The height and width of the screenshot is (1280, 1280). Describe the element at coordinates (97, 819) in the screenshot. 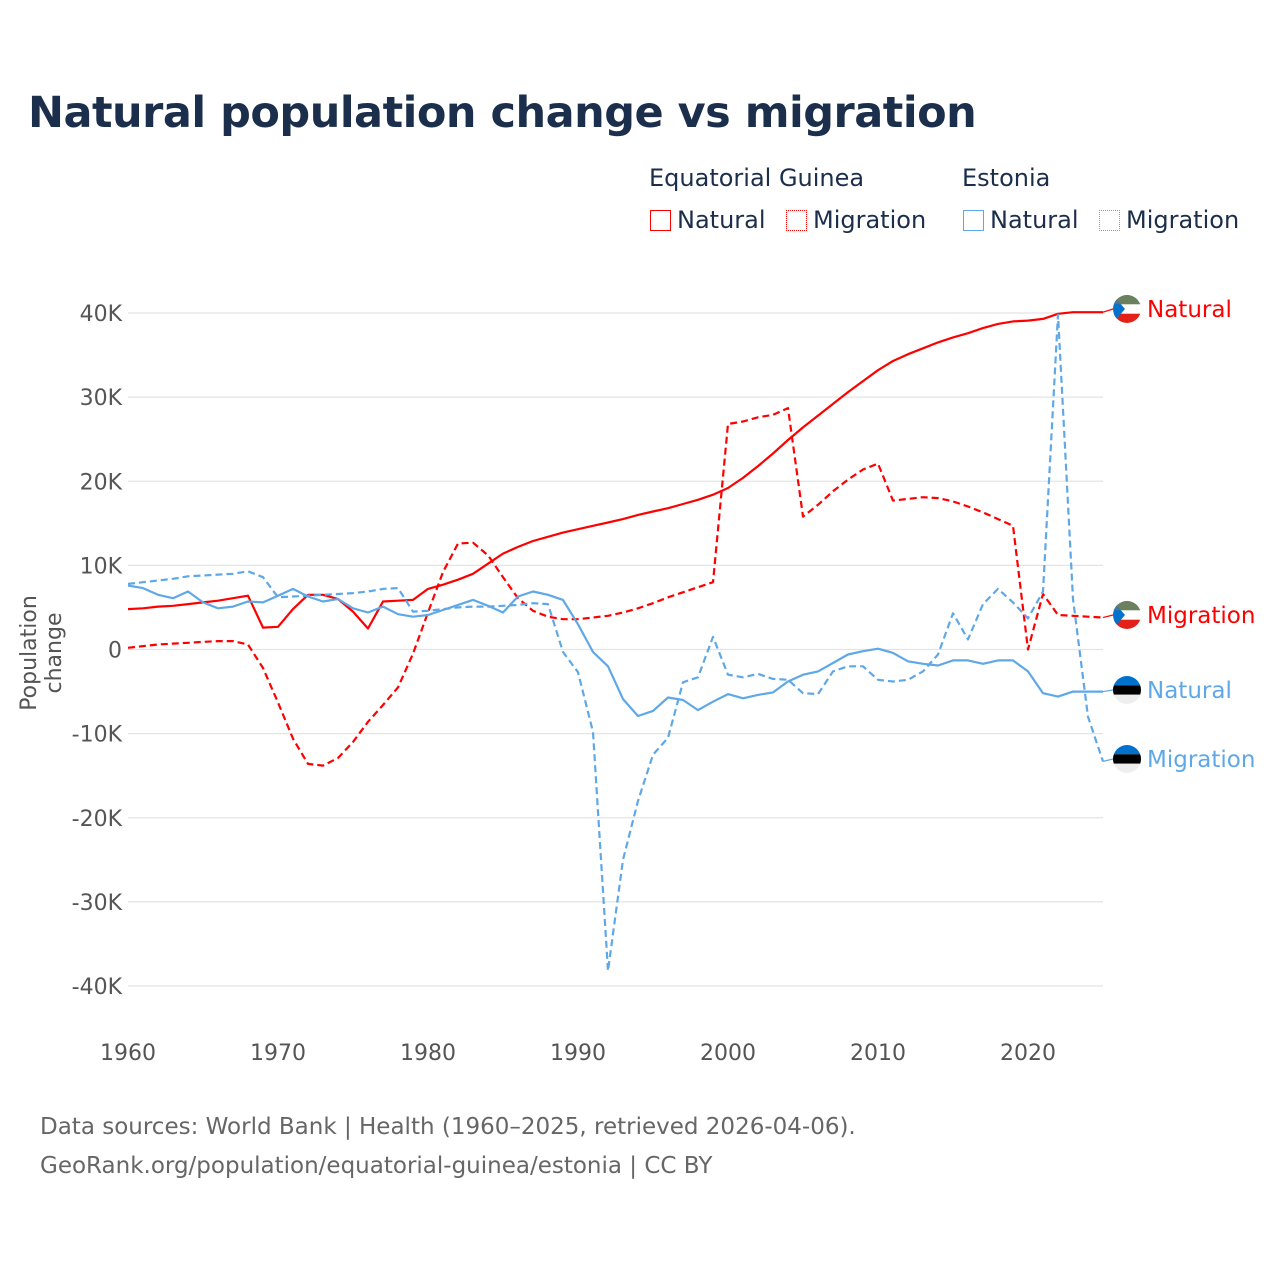

I see `y-tick-label: -20K` at that location.